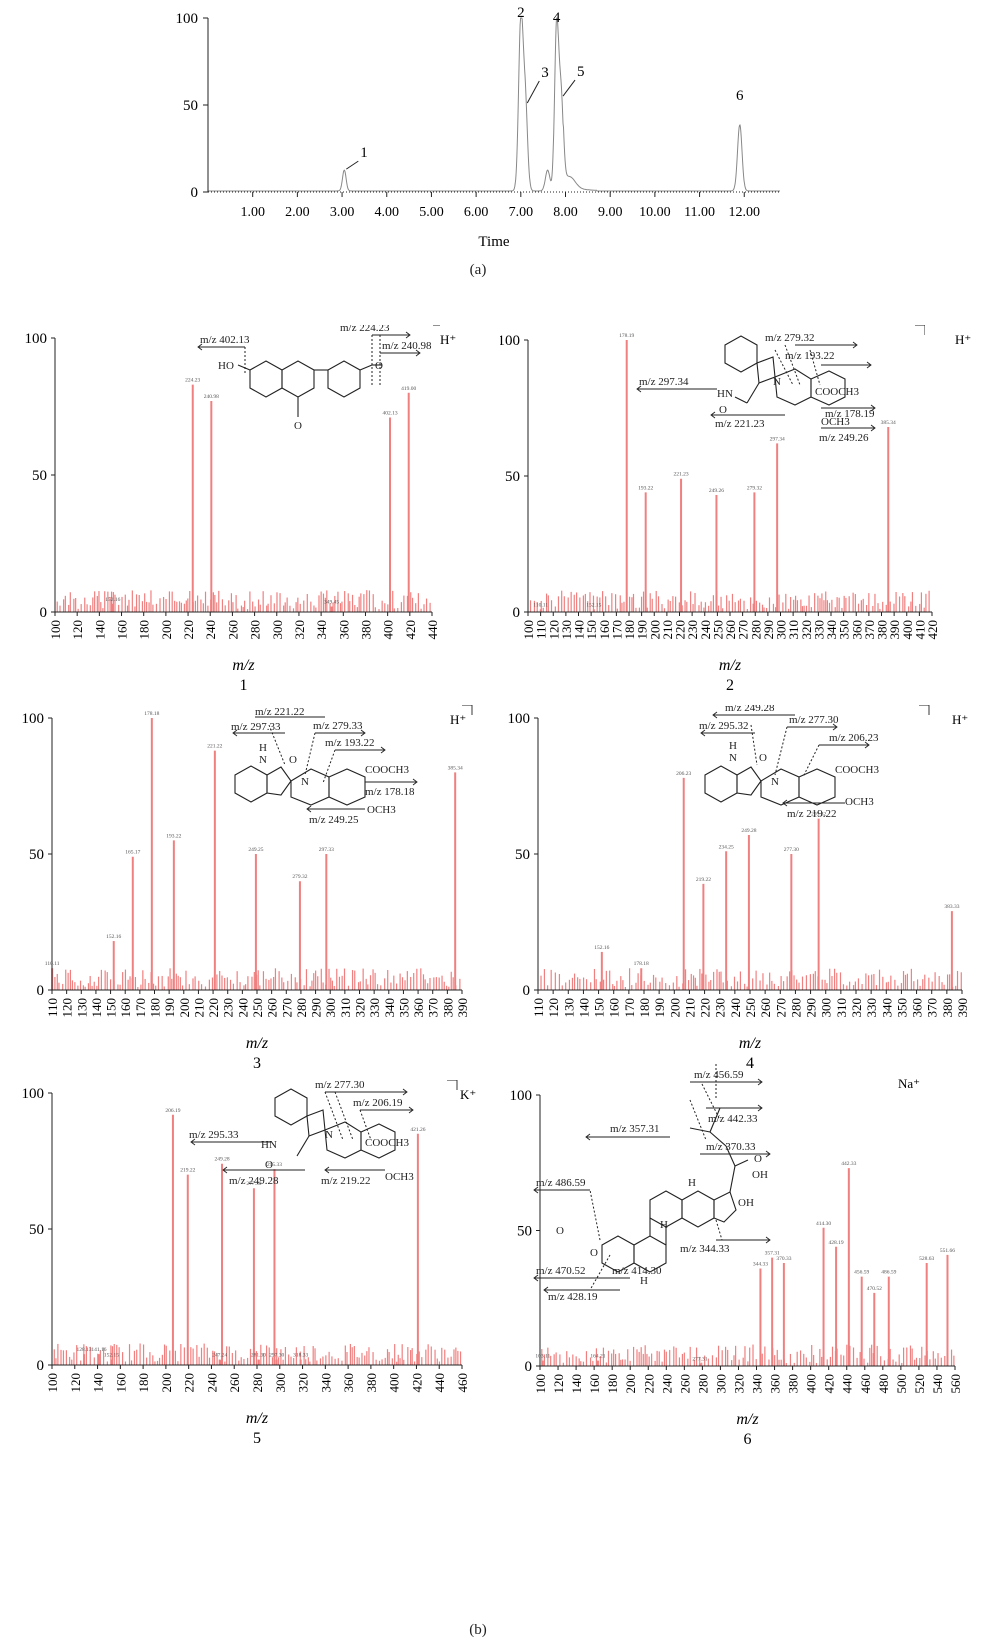 The width and height of the screenshot is (997, 1644). What do you see at coordinates (768, 630) in the screenshot?
I see `spectrum-xtick-label: 290` at bounding box center [768, 630].